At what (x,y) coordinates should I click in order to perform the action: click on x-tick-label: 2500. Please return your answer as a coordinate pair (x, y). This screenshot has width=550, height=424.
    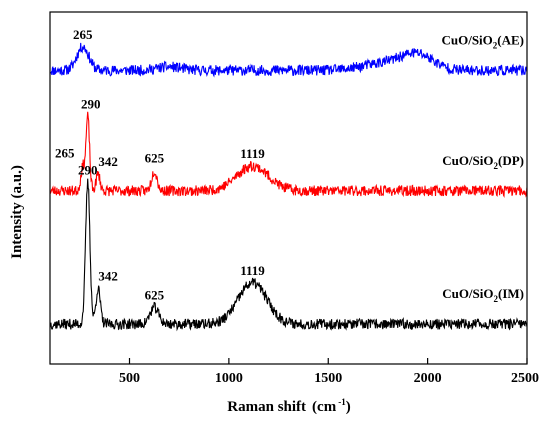
    Looking at the image, I should click on (525, 378).